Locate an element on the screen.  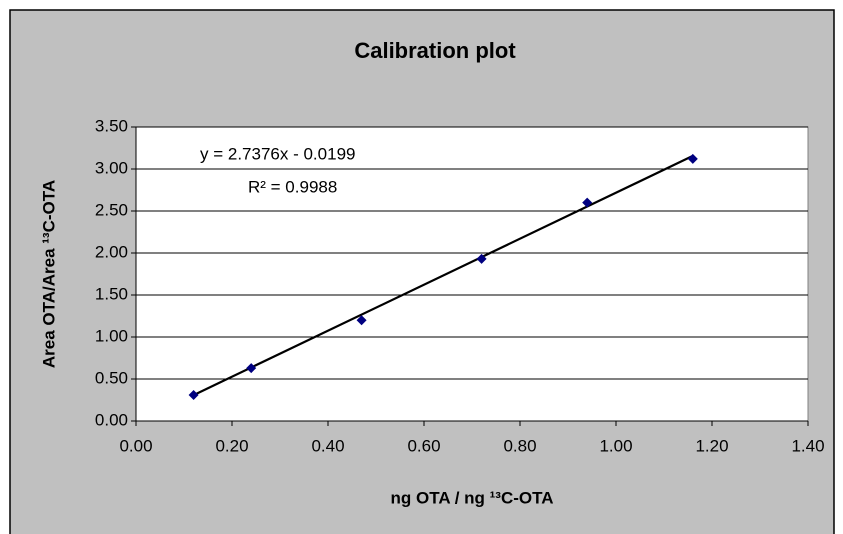
trendline-equation: y = 2.7376x - 0.0199 is located at coordinates (277, 153).